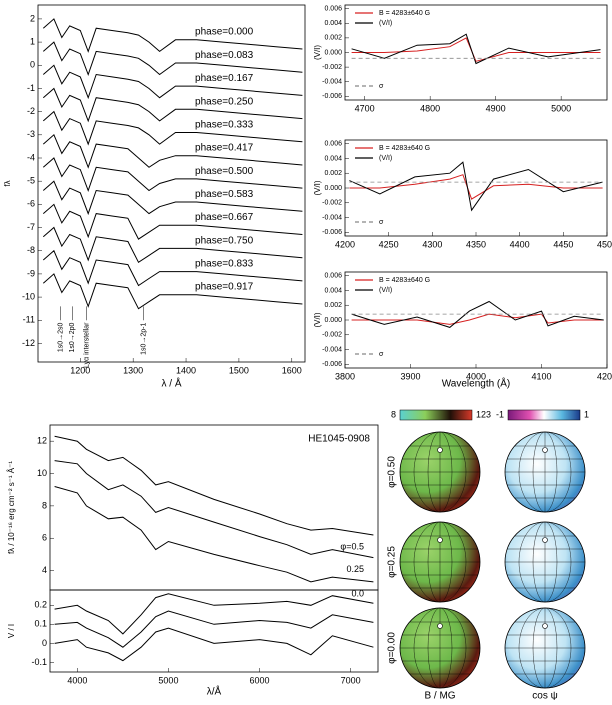 The image size is (612, 705). Describe the element at coordinates (476, 244) in the screenshot. I see `x-tick-label: 4350` at that location.